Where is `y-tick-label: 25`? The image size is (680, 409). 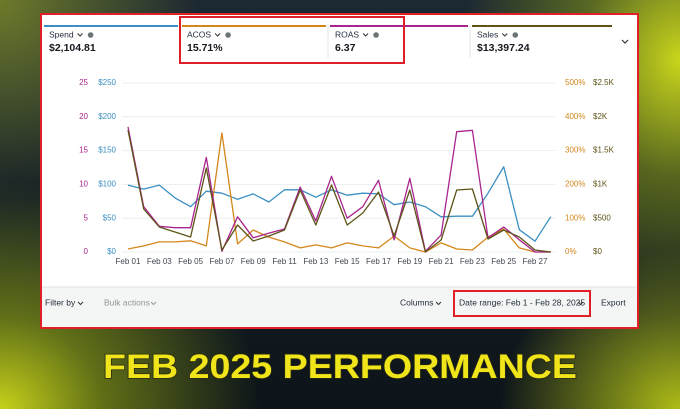
y-tick-label: 25 is located at coordinates (83, 82).